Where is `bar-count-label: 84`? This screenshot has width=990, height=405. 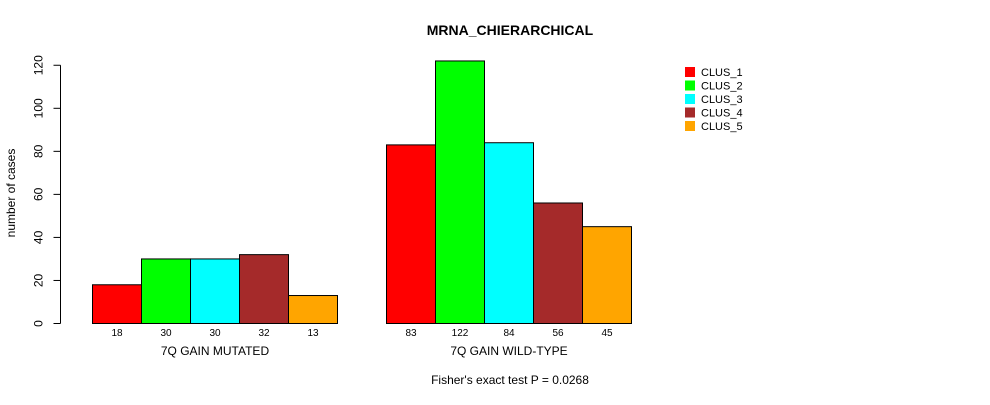
bar-count-label: 84 is located at coordinates (509, 333).